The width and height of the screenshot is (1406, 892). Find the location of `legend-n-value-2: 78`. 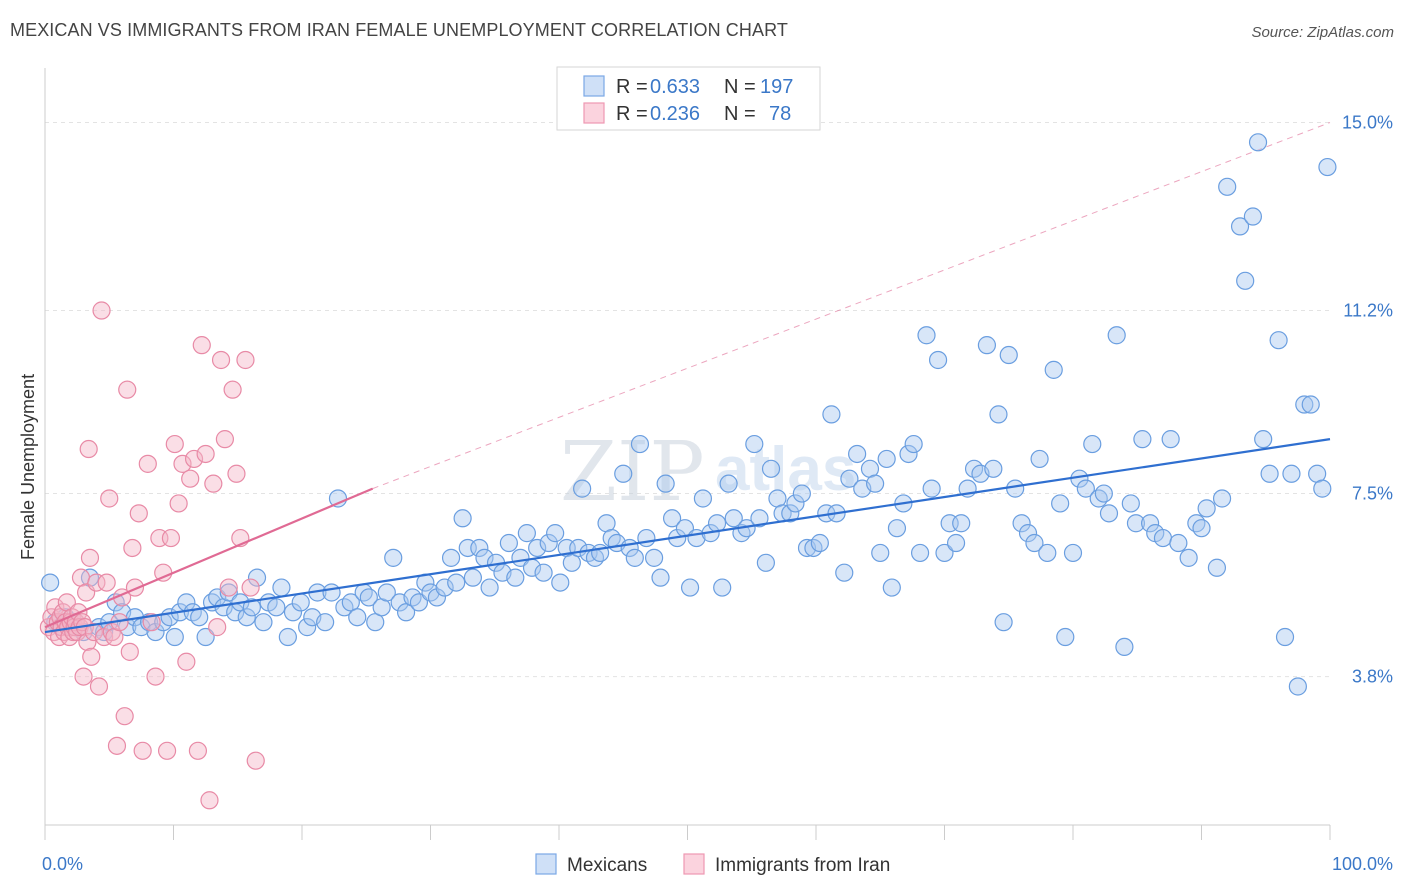

legend-n-value-2: 78 is located at coordinates (780, 114).